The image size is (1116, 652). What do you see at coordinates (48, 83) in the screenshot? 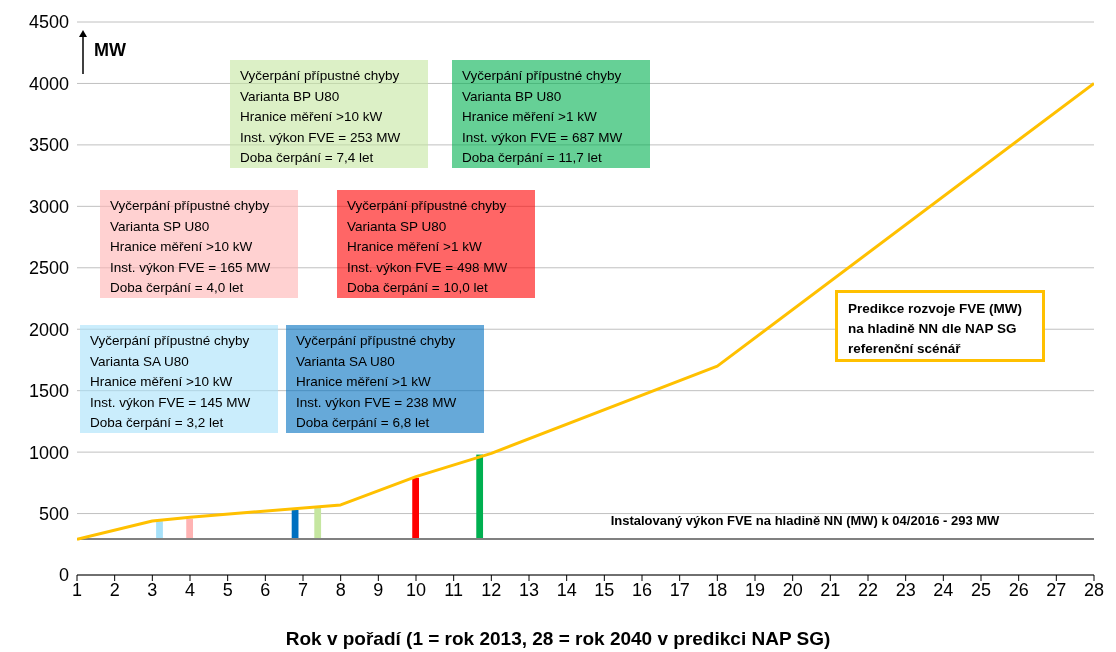
I see `y-tick-label: 4000` at bounding box center [48, 83].